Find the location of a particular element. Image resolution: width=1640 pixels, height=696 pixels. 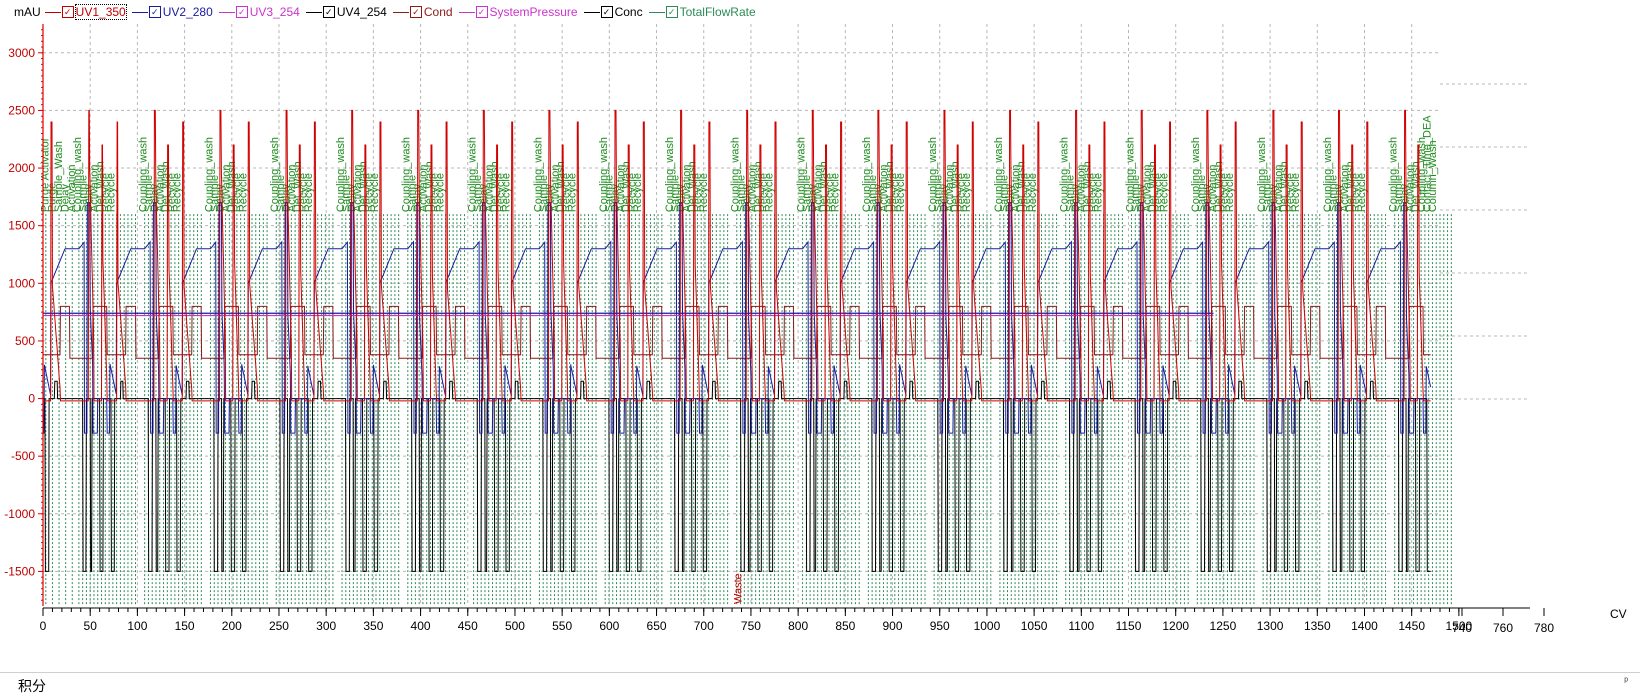

x-tick-label: 100 is located at coordinates (137, 626).